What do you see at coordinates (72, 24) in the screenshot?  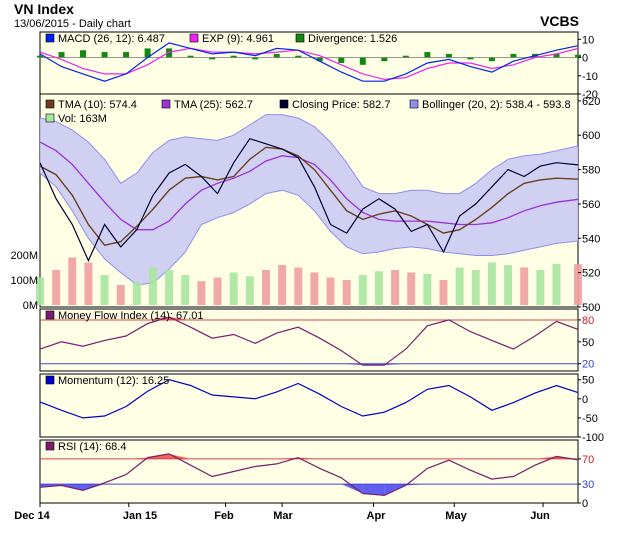 I see `chart-subtitle: 13/06/2015 - Daily chart` at bounding box center [72, 24].